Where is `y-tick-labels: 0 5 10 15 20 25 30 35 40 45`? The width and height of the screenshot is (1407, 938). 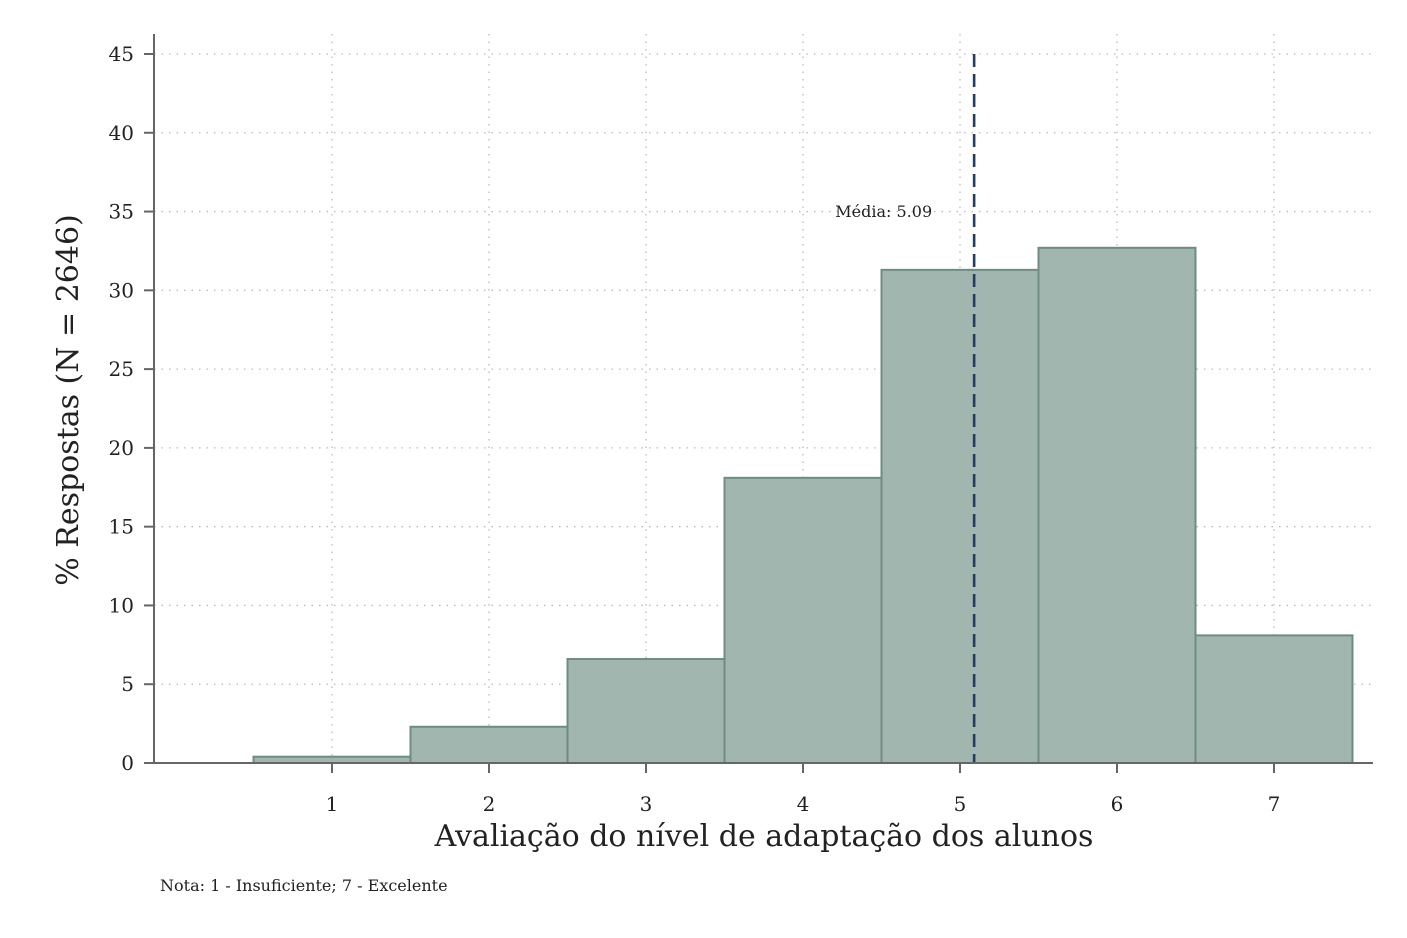 y-tick-labels: 0 5 10 15 20 25 30 35 40 45 is located at coordinates (131, 408).